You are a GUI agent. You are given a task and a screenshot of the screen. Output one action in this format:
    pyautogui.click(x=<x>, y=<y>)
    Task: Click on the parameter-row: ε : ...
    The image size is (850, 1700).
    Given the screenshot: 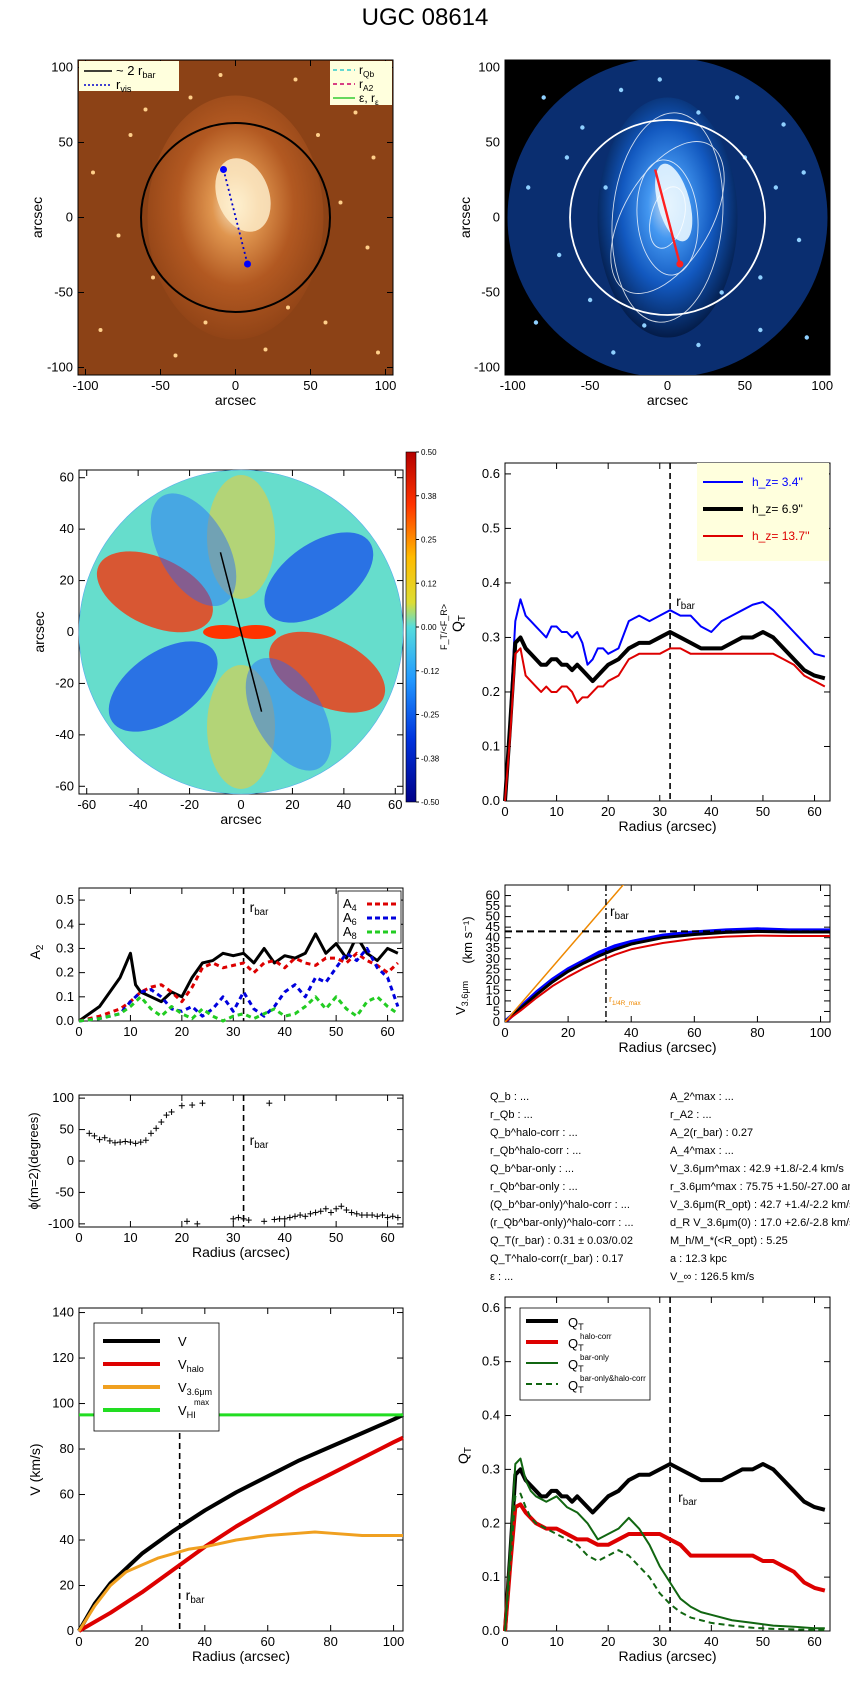 What is the action you would take?
    pyautogui.click(x=562, y=1277)
    